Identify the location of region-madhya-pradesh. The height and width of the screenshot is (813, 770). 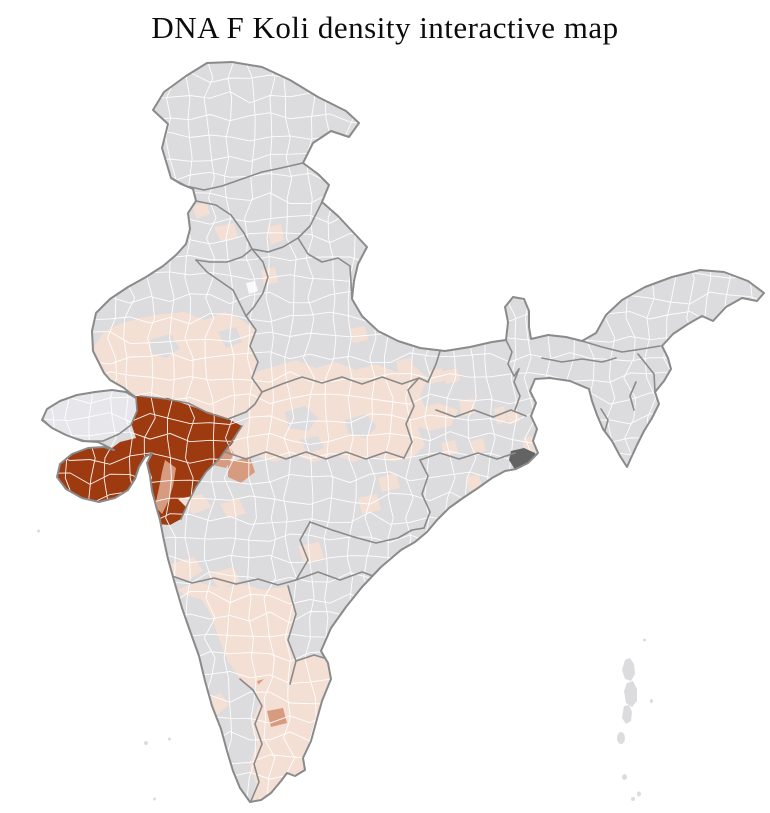
(326, 411).